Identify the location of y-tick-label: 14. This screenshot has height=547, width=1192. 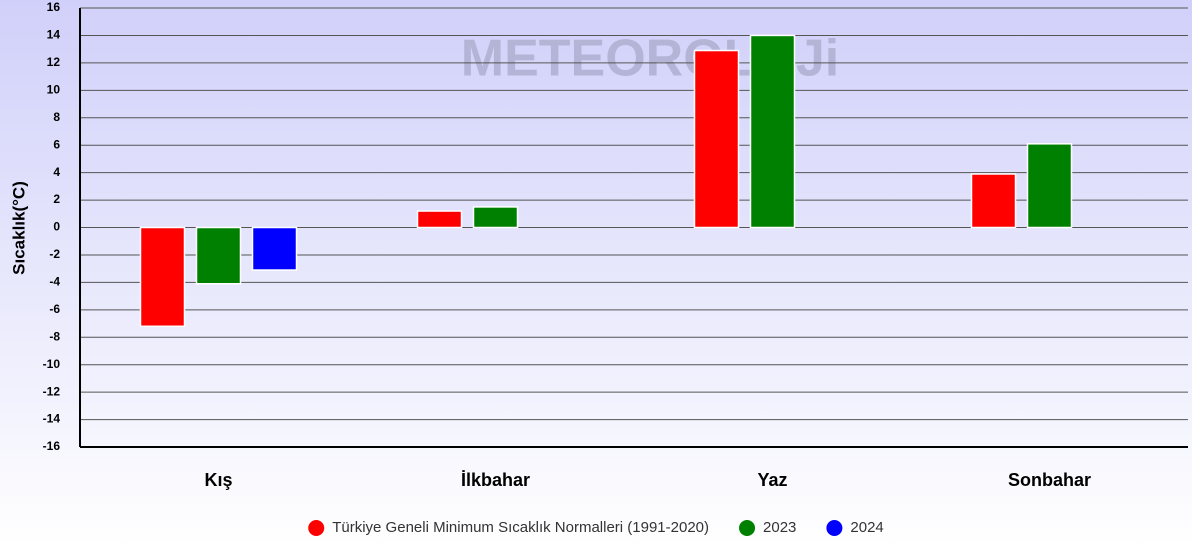
(54, 35).